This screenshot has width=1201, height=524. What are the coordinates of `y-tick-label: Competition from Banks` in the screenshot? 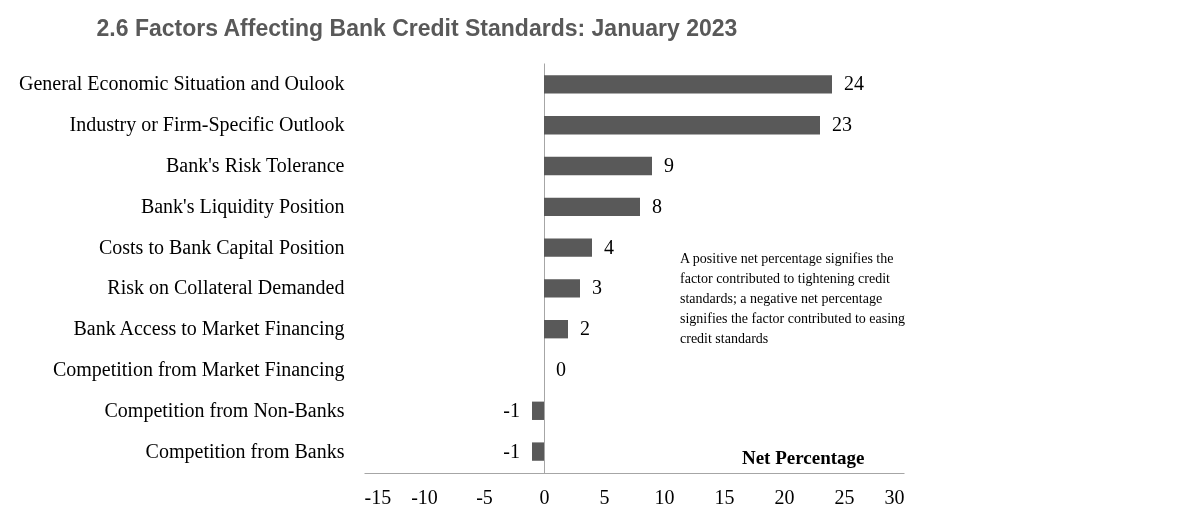 It's located at (245, 451).